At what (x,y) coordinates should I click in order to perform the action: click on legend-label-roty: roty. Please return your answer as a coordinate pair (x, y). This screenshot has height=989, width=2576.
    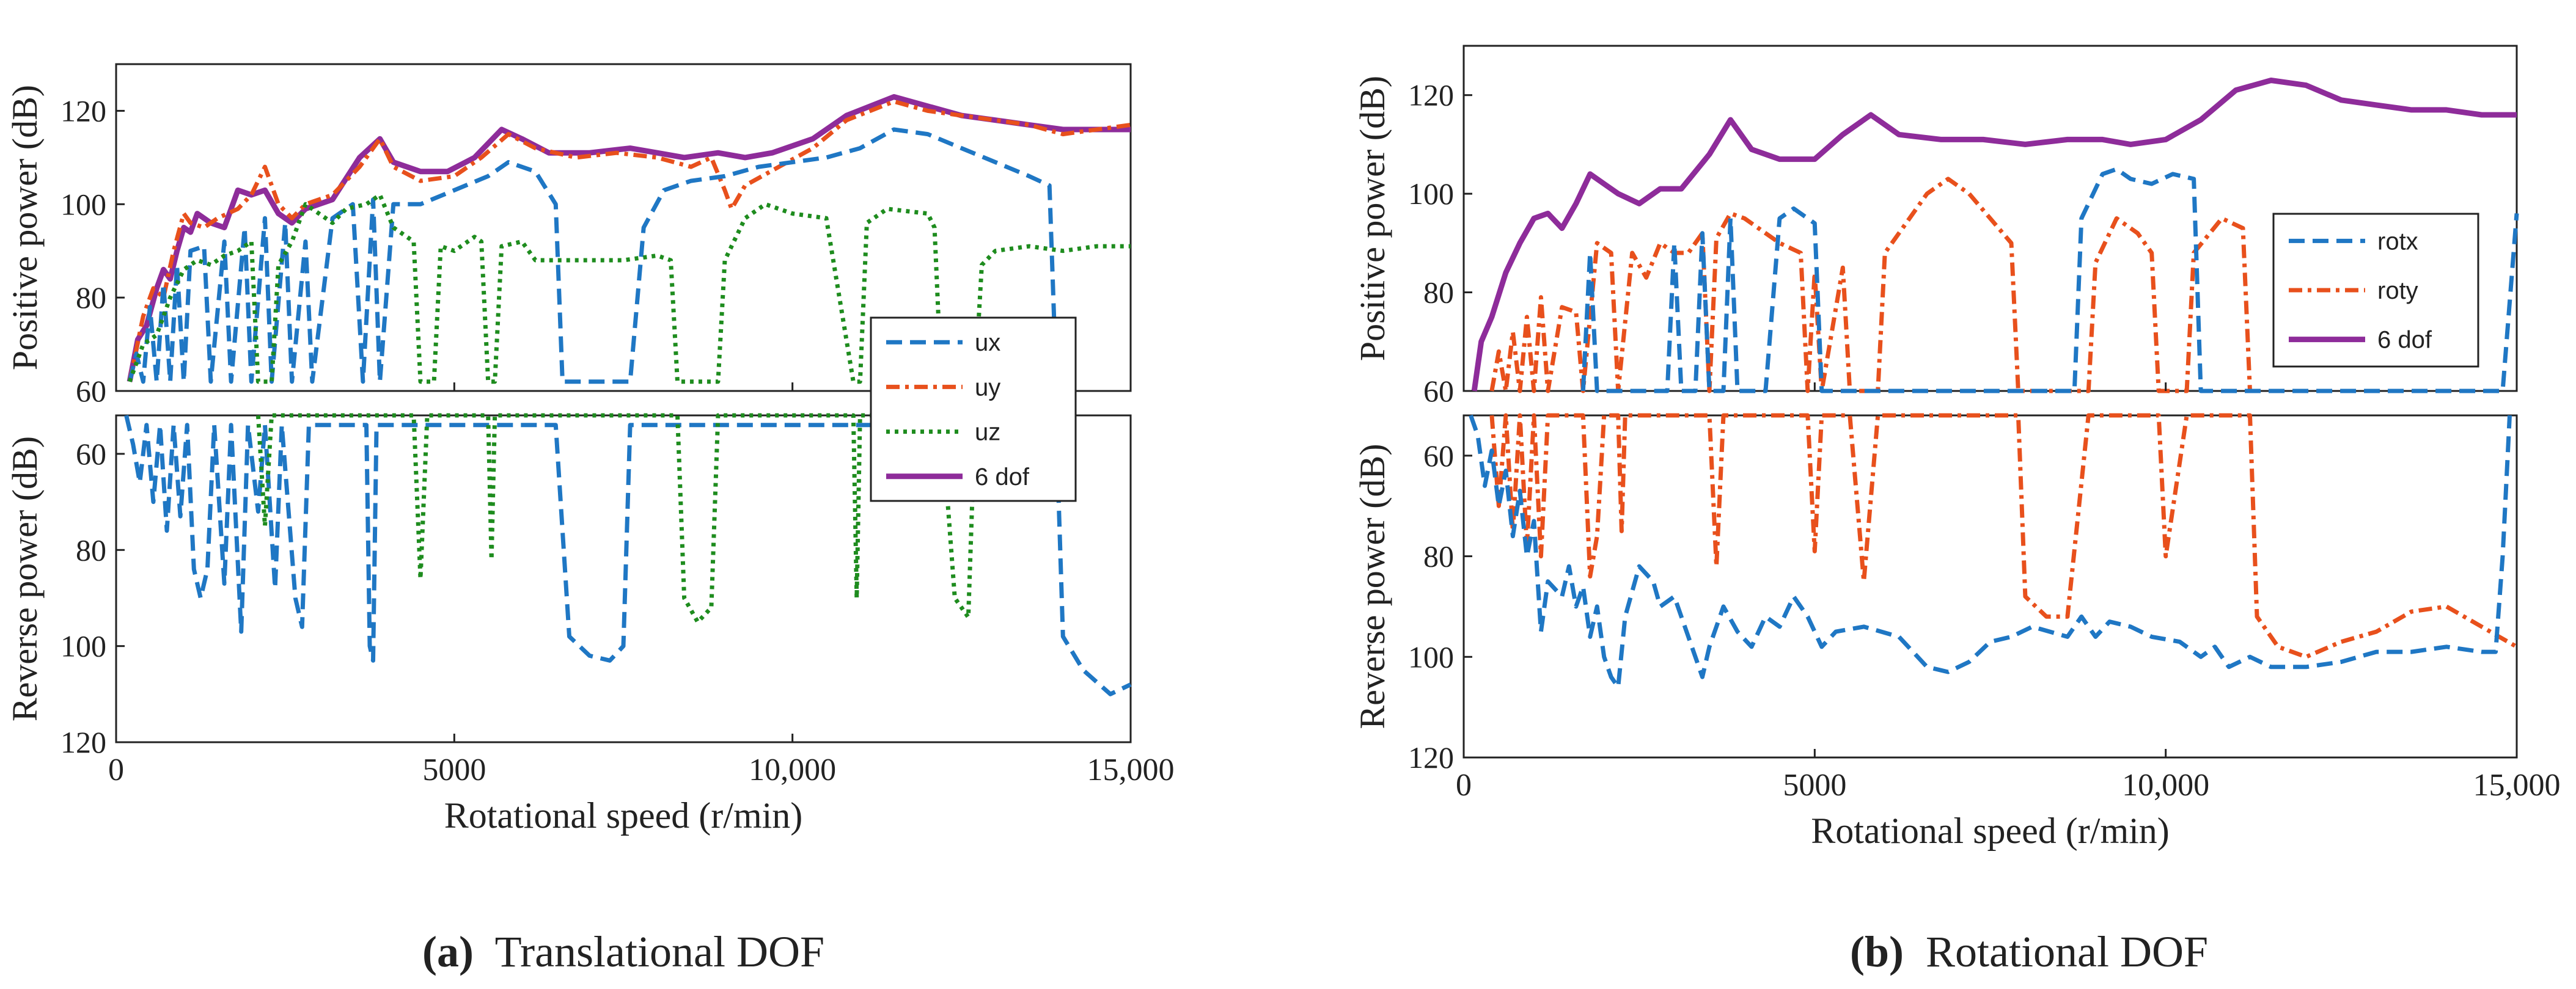
    Looking at the image, I should click on (2397, 290).